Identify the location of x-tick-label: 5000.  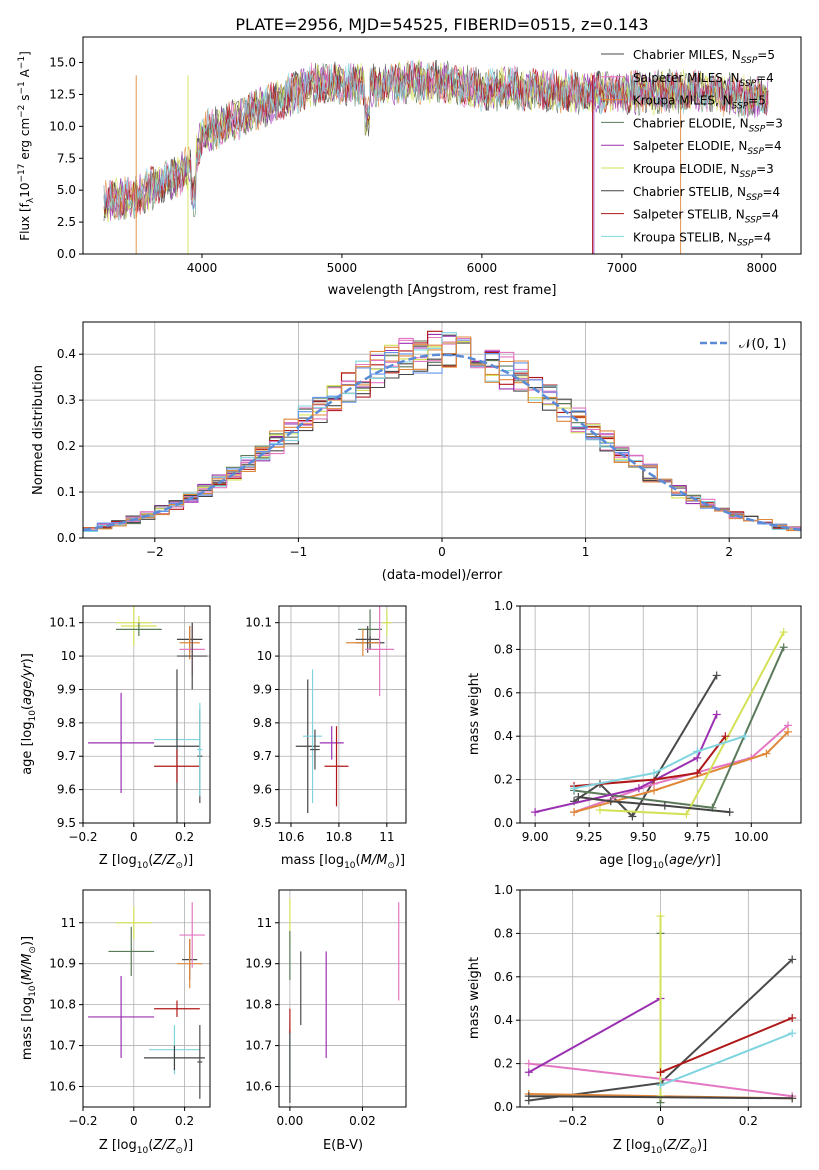
(342, 268).